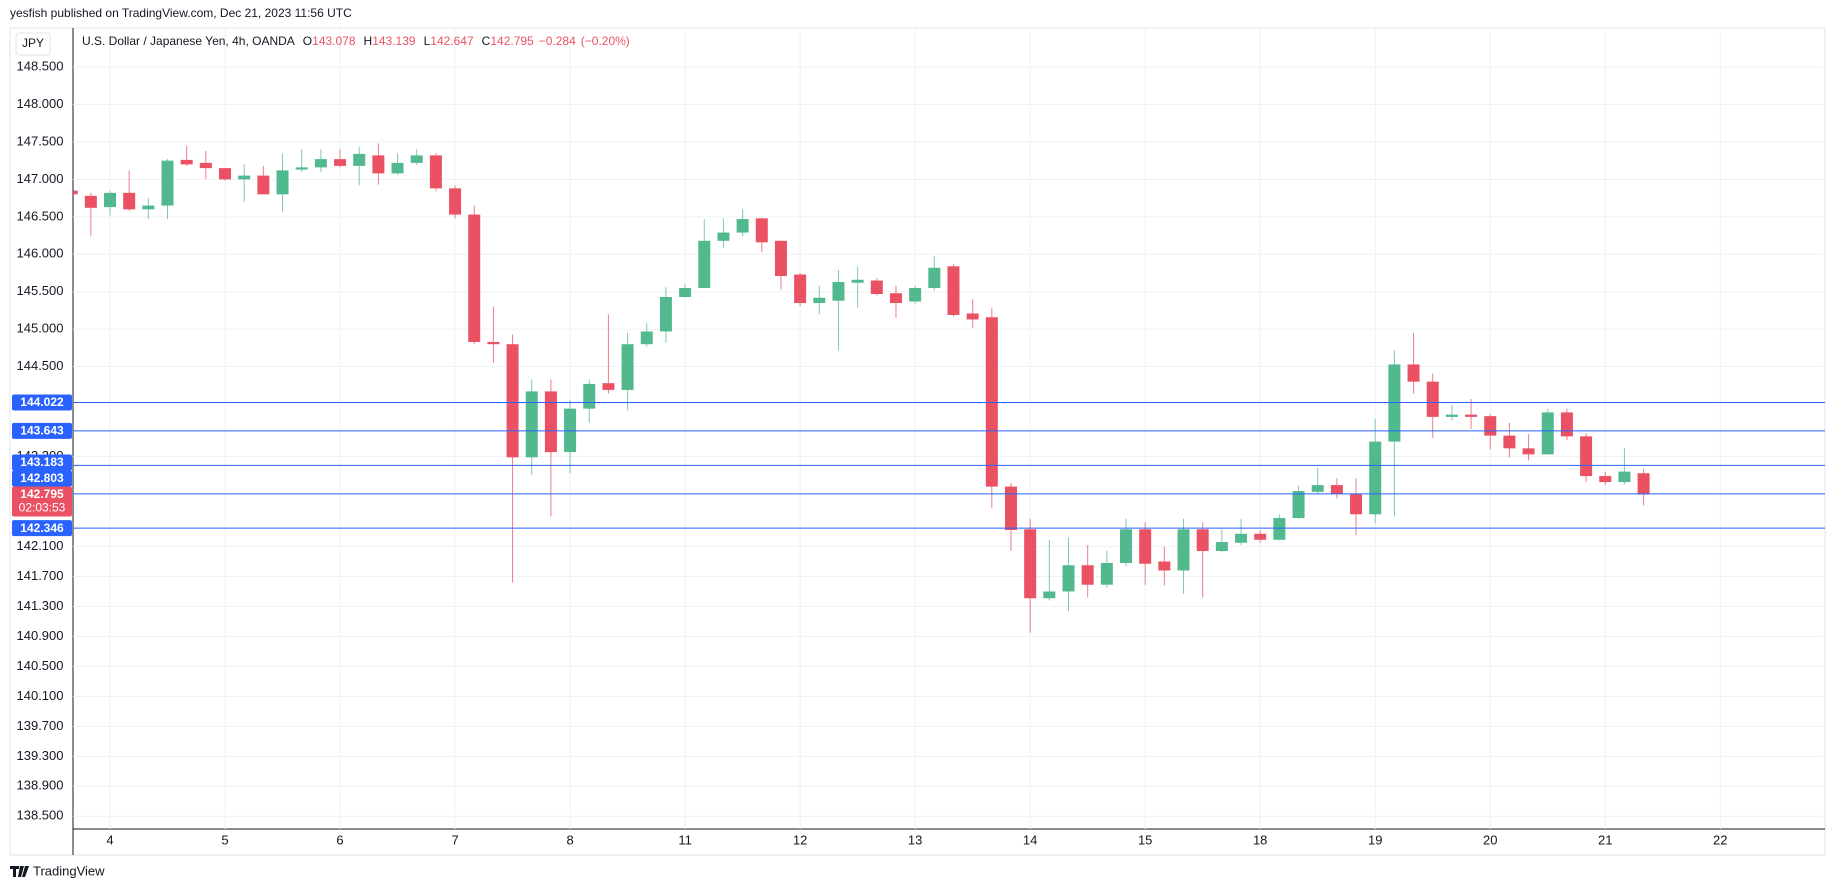  Describe the element at coordinates (512, 41) in the screenshot. I see `legend-value: 142.795` at that location.